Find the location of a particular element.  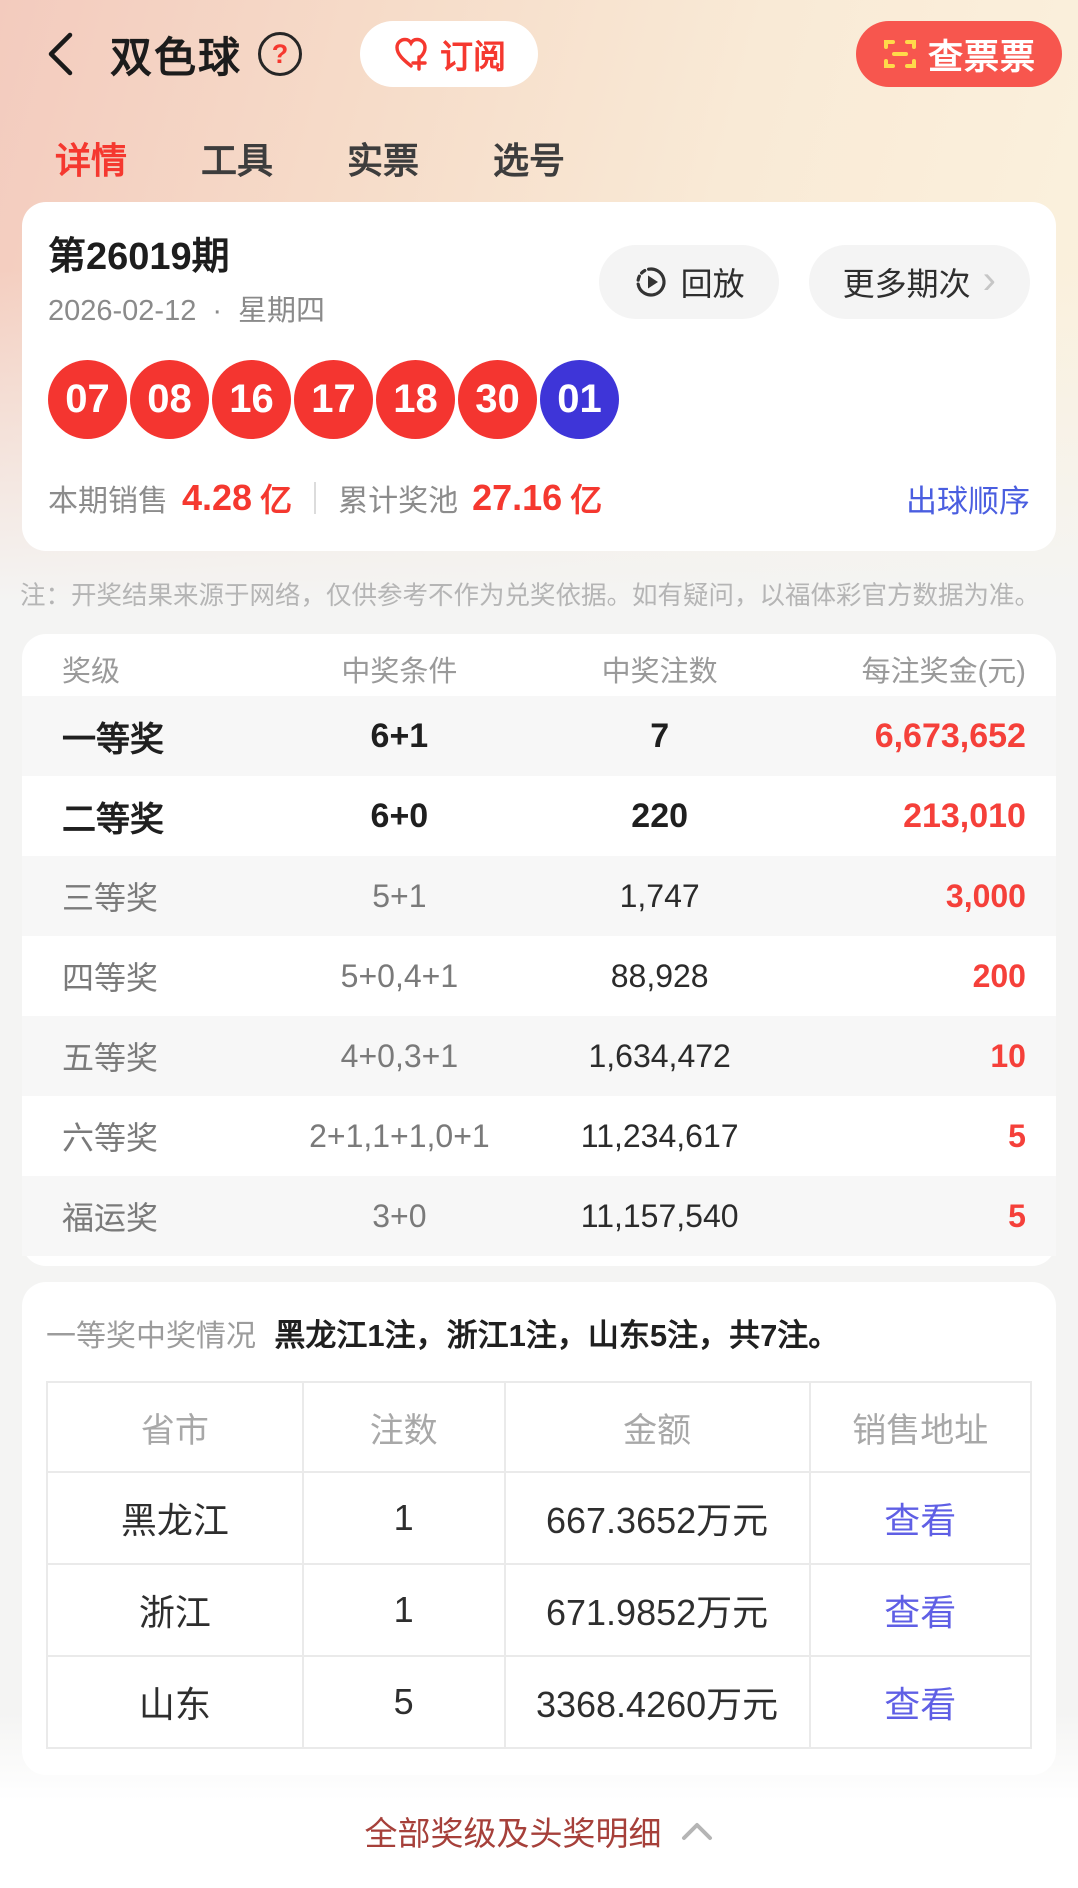

replay-button: 回放 is located at coordinates (688, 282).